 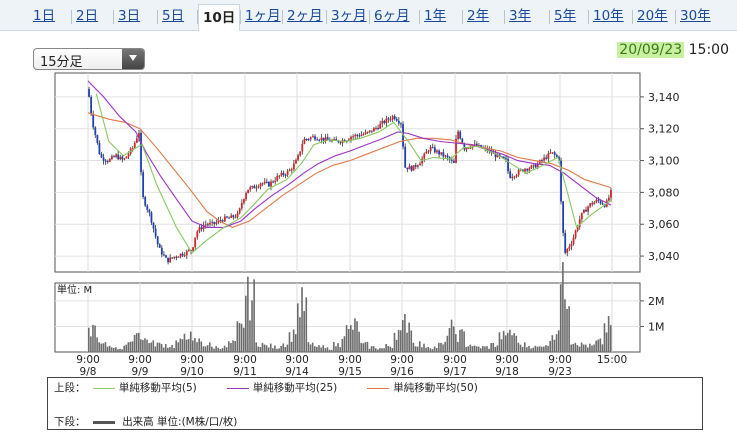 What do you see at coordinates (89, 59) in the screenshot?
I see `interval-select: 15分足` at bounding box center [89, 59].